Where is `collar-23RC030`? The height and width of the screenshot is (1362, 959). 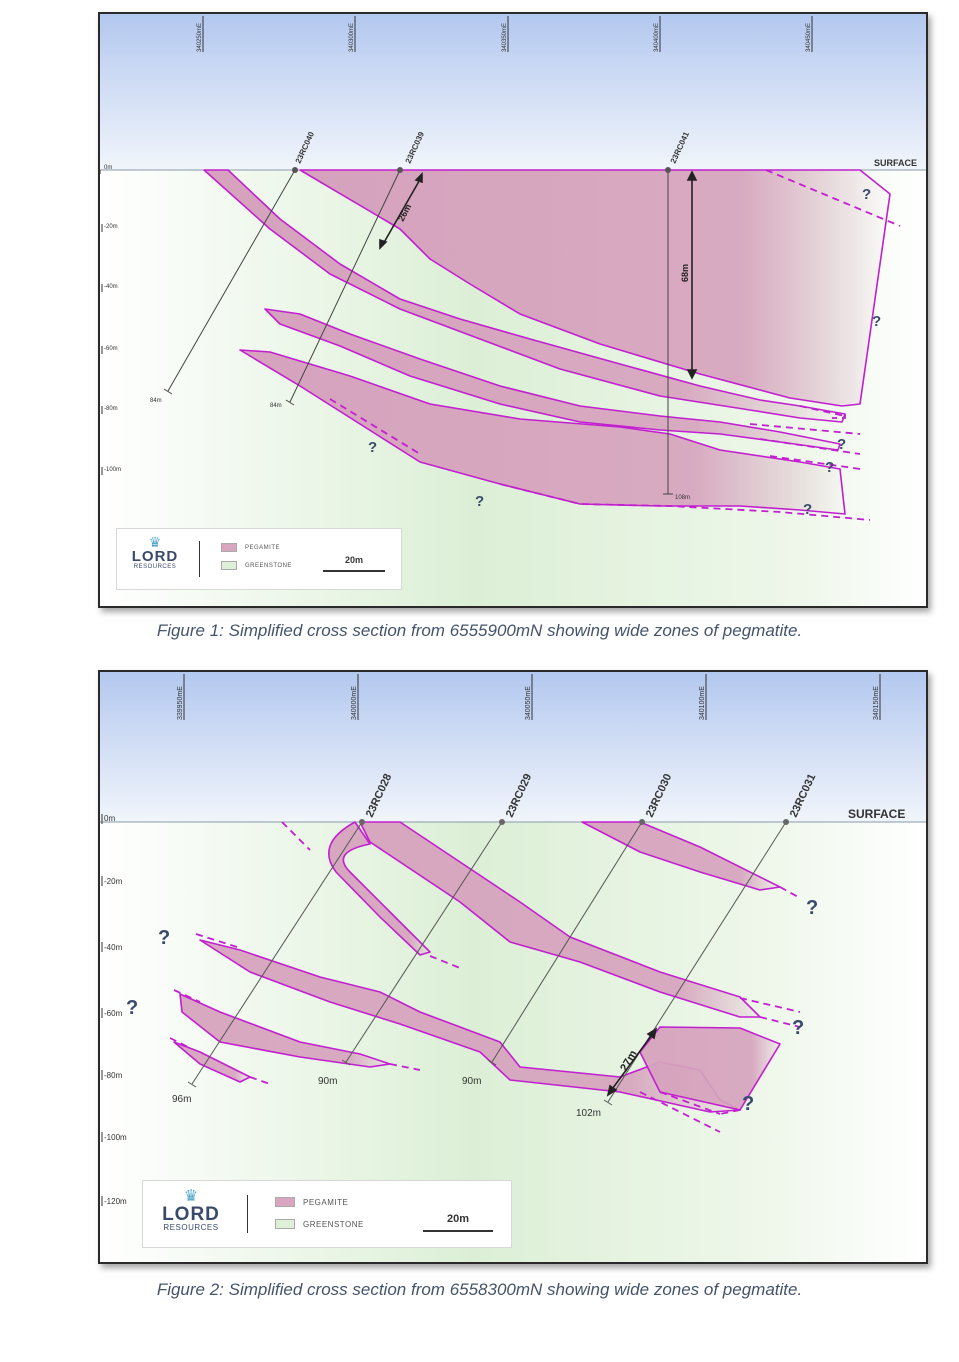
collar-23RC030 is located at coordinates (642, 822).